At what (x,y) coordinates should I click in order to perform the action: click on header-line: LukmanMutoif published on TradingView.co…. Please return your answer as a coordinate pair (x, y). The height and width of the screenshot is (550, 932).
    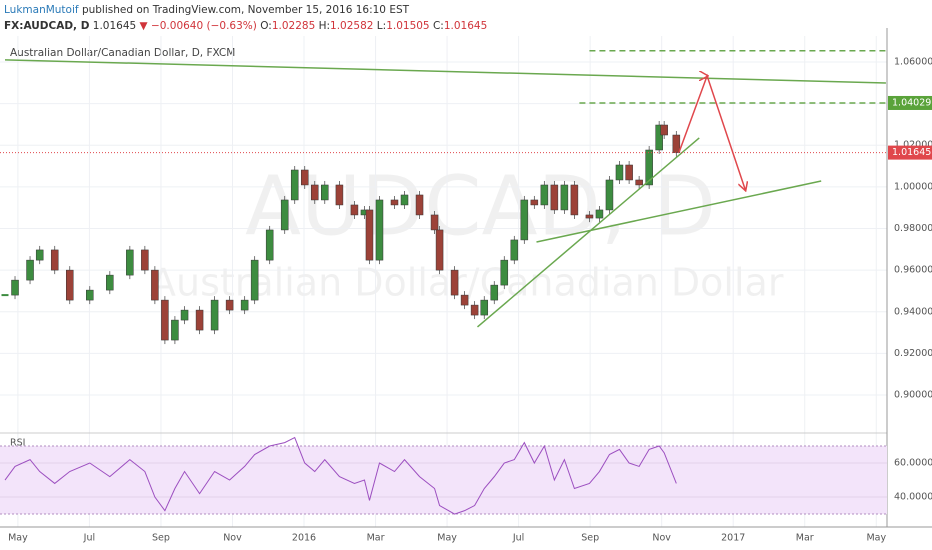
    Looking at the image, I should click on (245, 10).